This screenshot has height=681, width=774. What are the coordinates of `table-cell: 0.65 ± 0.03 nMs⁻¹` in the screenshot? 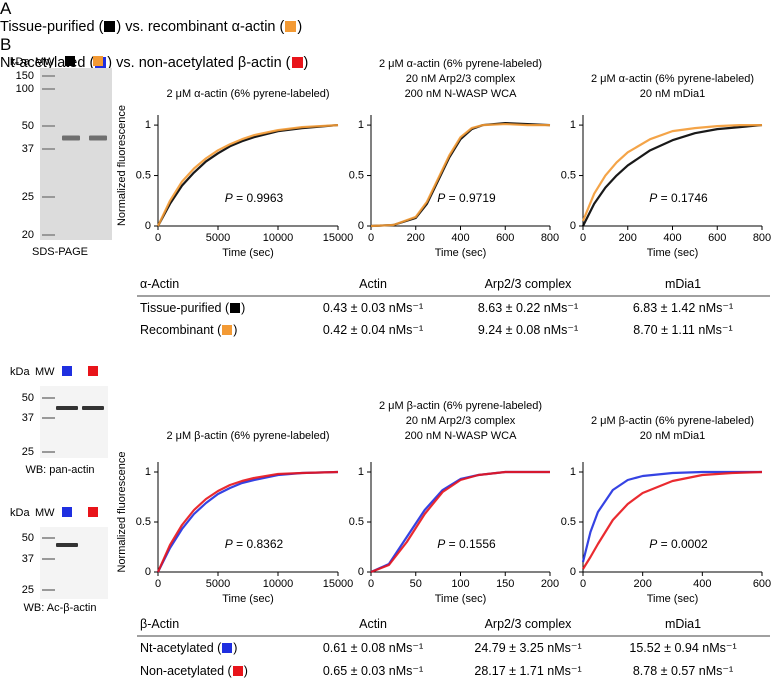 It's located at (373, 671).